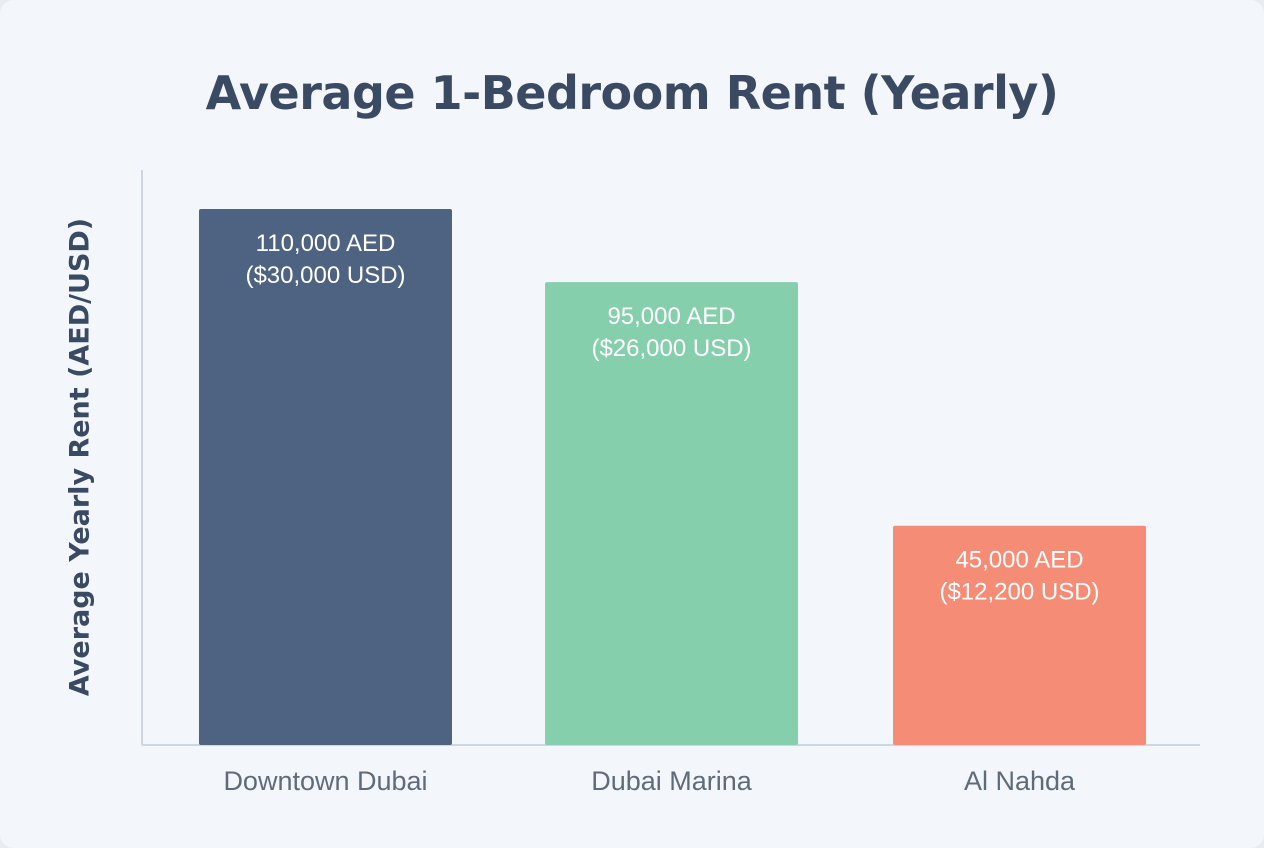 Image resolution: width=1264 pixels, height=848 pixels. What do you see at coordinates (632, 93) in the screenshot?
I see `chart-title: Average 1-Bedroom Rent (Yearly)` at bounding box center [632, 93].